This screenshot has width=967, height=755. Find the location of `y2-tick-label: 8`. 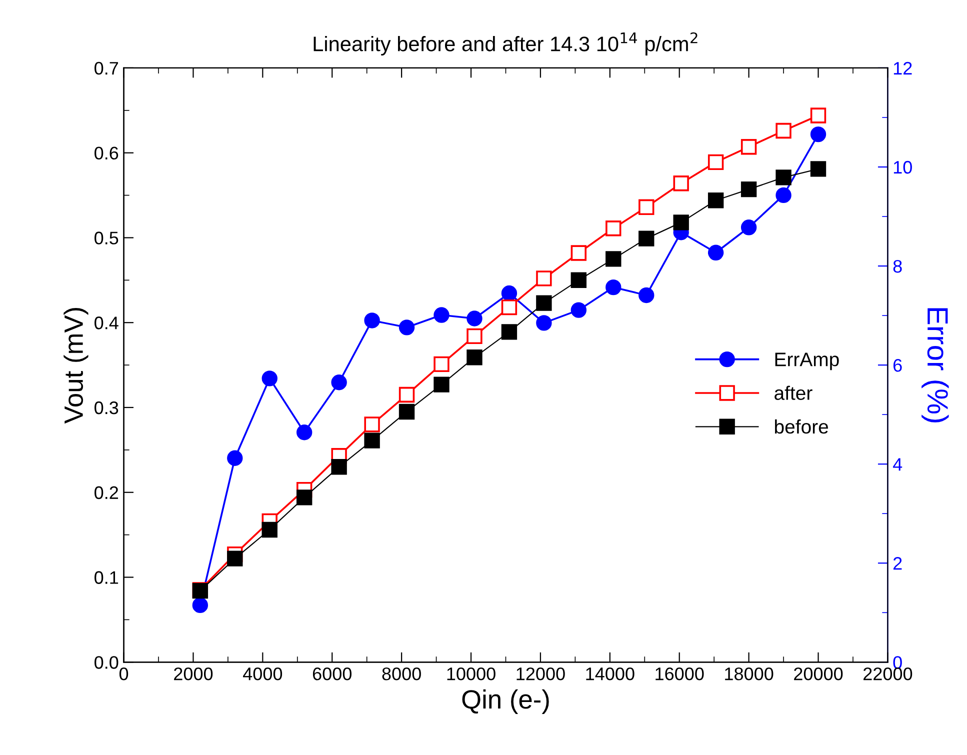

y2-tick-label: 8 is located at coordinates (897, 266).